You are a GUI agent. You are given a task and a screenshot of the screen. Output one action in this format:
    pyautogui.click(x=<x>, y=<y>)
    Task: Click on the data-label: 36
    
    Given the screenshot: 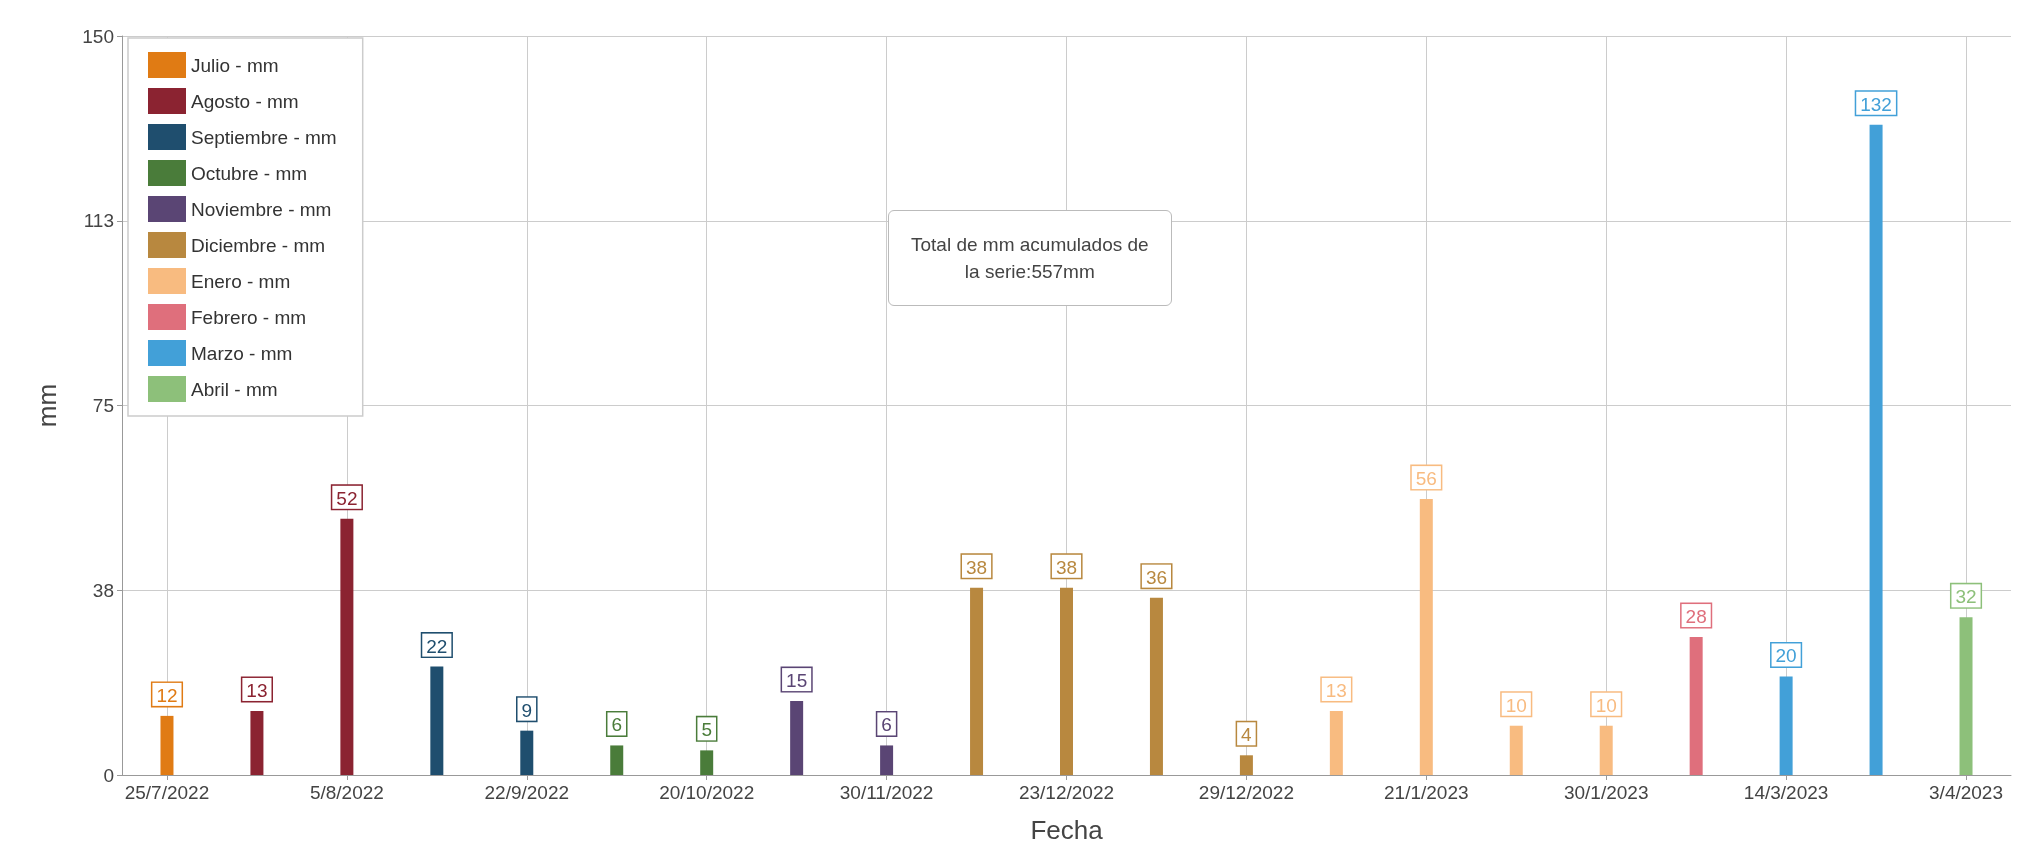 What is the action you would take?
    pyautogui.click(x=1156, y=577)
    